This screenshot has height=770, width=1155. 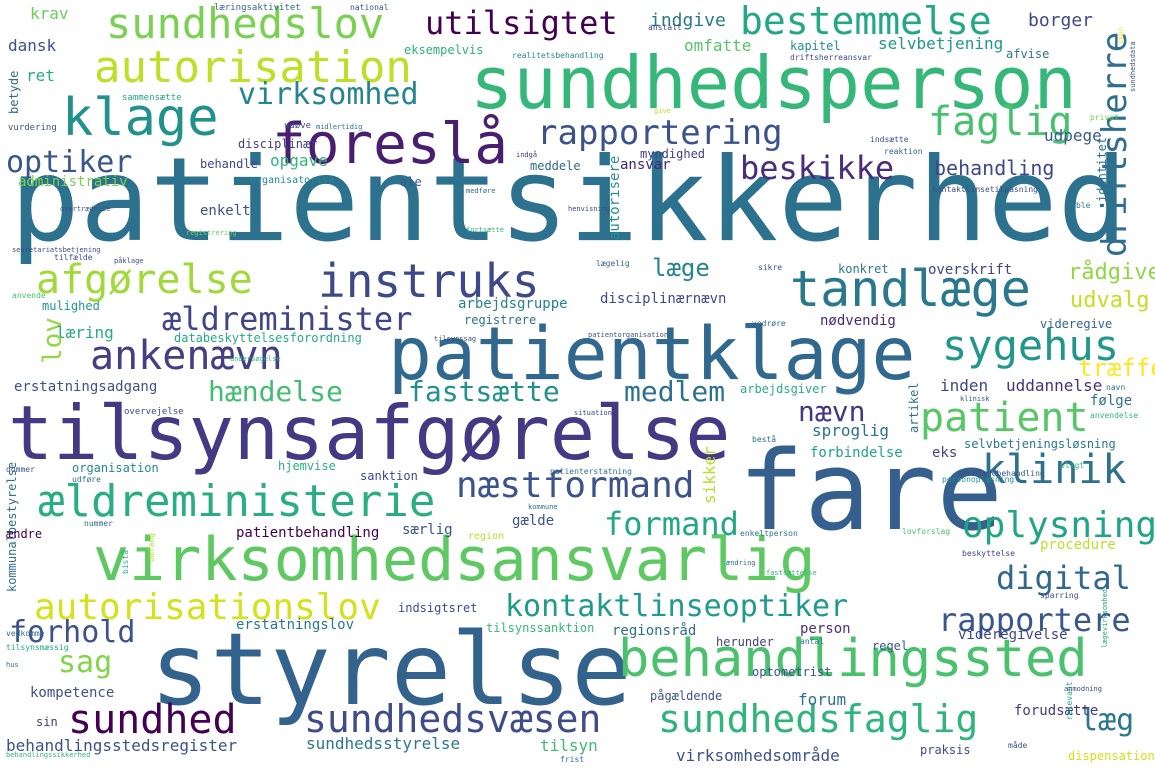 I want to click on cloud-word: udføre, so click(x=86, y=479).